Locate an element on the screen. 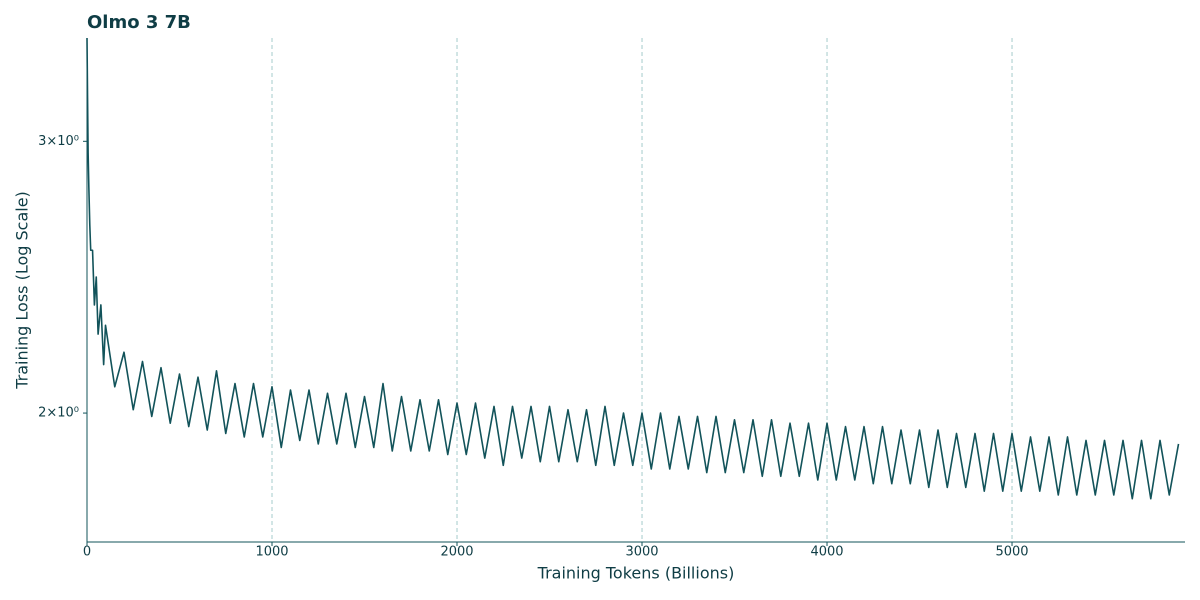 Image resolution: width=1200 pixels, height=600 pixels. x-tick-label: 3000 is located at coordinates (641, 552).